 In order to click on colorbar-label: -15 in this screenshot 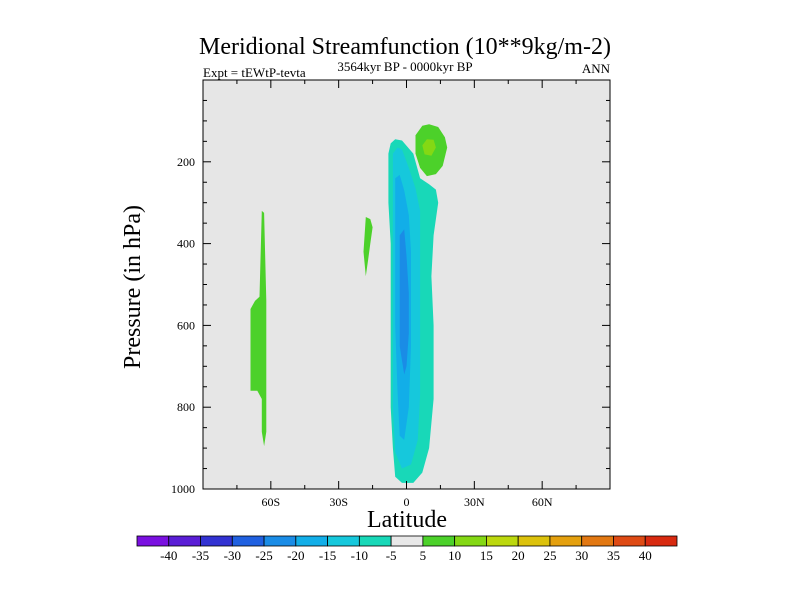, I will do `click(327, 555)`.